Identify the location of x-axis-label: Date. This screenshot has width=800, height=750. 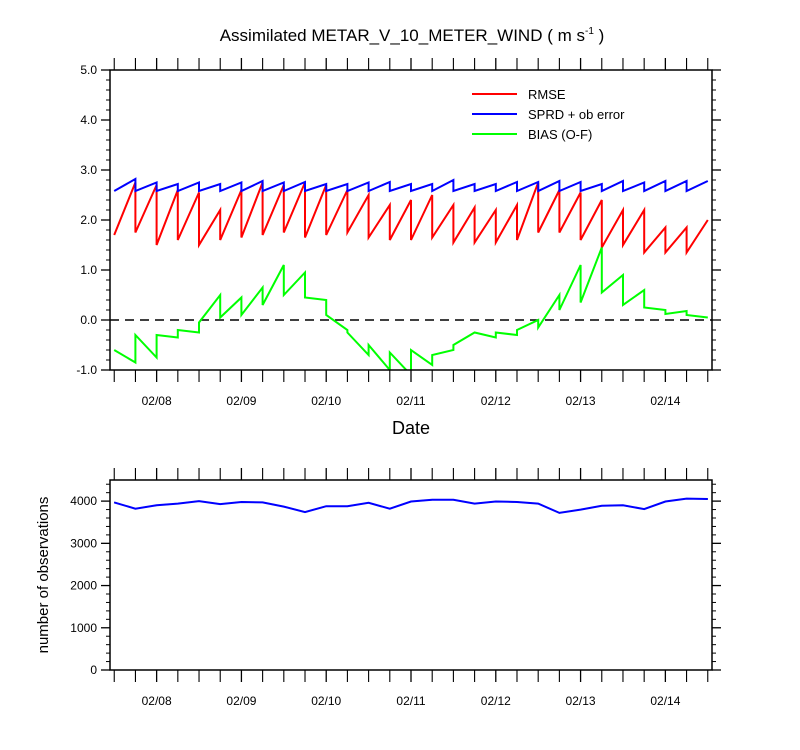
(411, 428).